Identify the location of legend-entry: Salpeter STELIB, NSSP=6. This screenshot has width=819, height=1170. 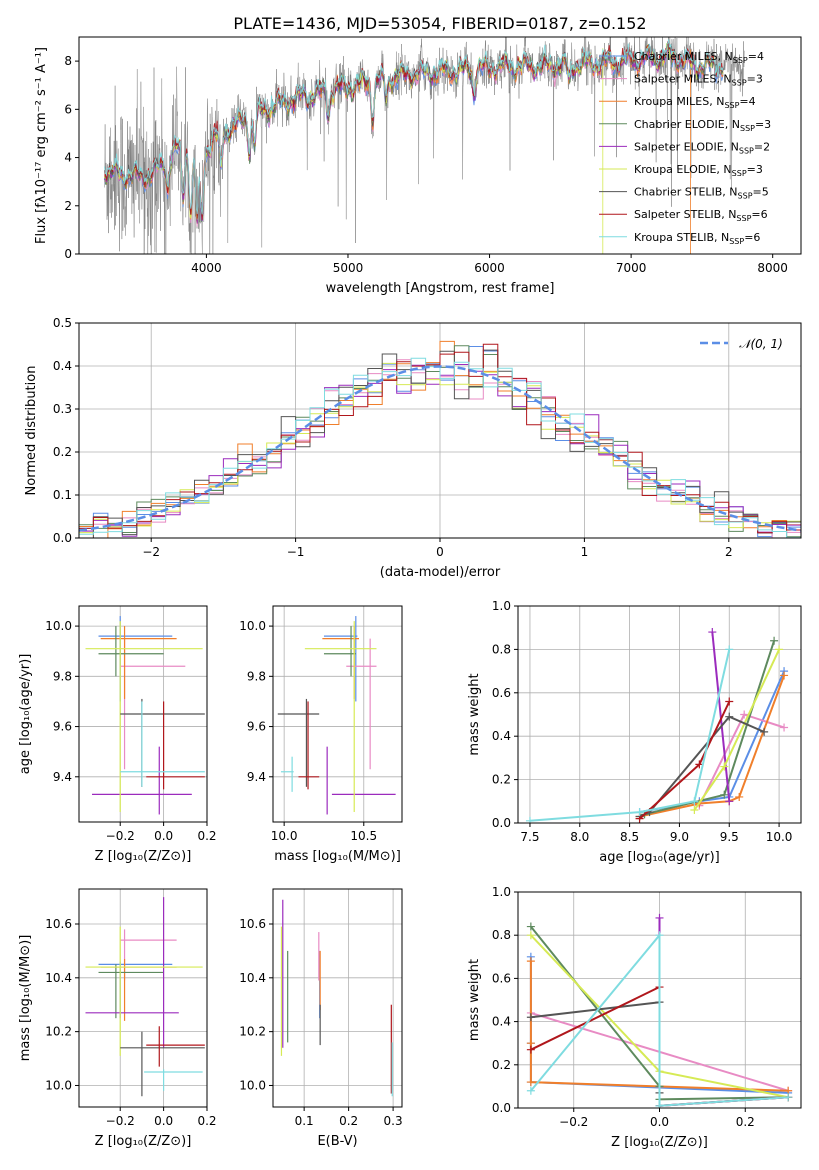
(701, 215).